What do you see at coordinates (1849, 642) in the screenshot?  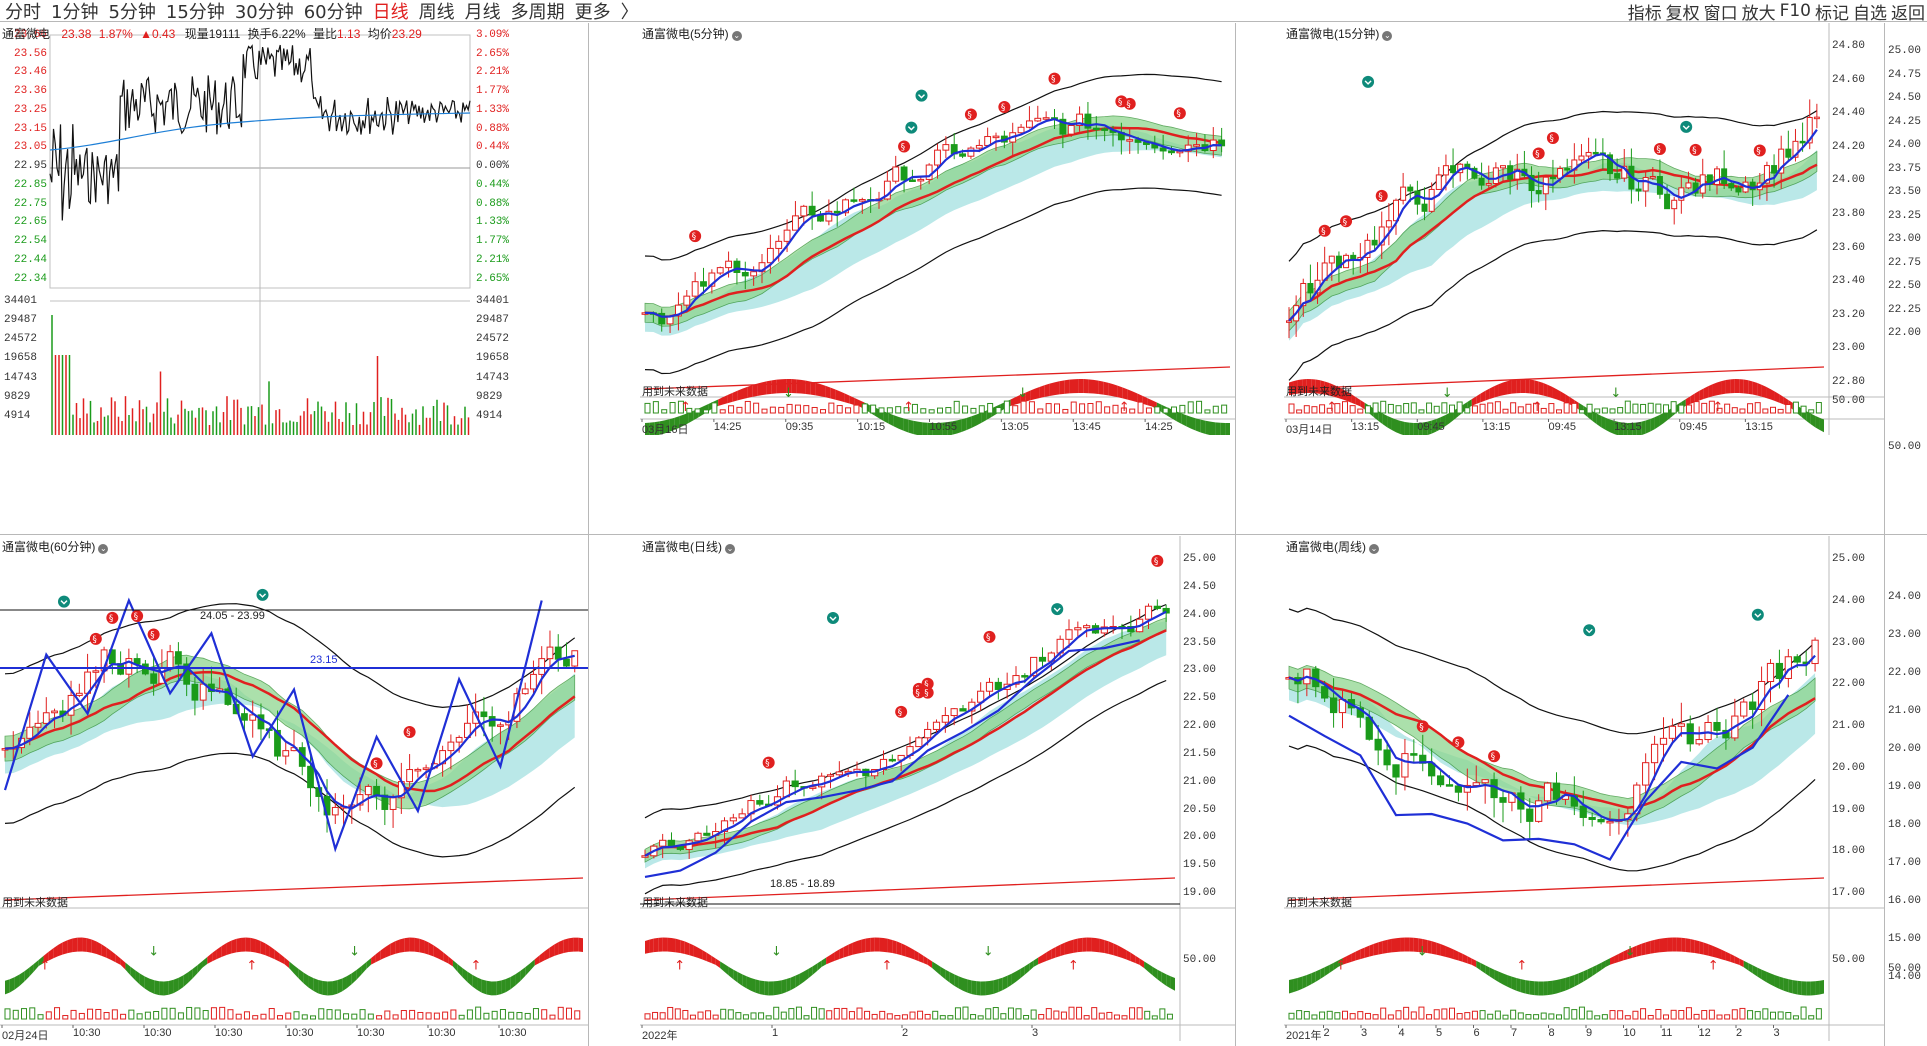 I see `price-axis-label: 23.00` at bounding box center [1849, 642].